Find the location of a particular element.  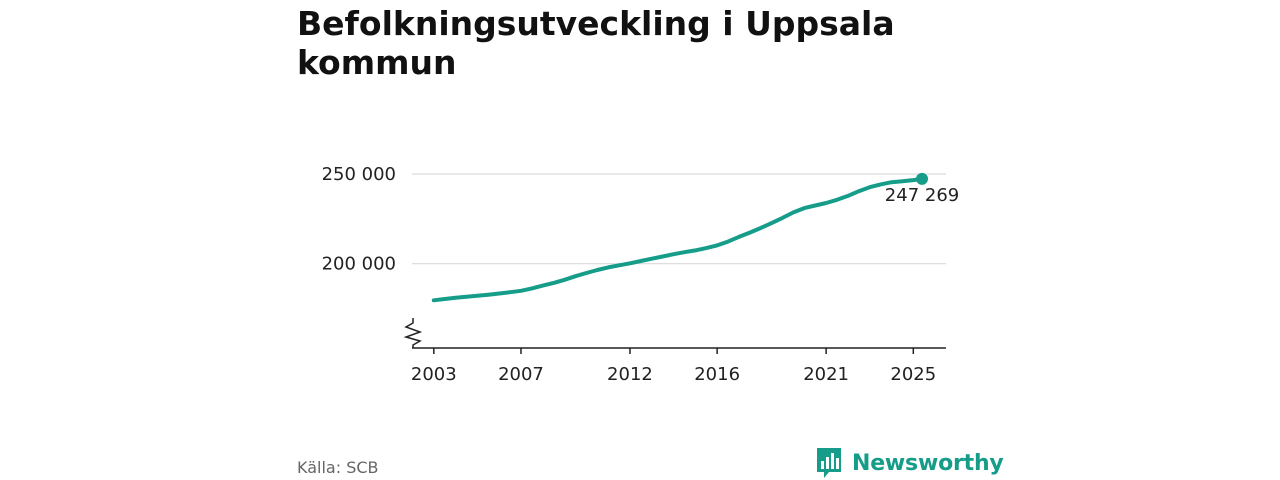

last-value-label: 247 269 is located at coordinates (922, 195).